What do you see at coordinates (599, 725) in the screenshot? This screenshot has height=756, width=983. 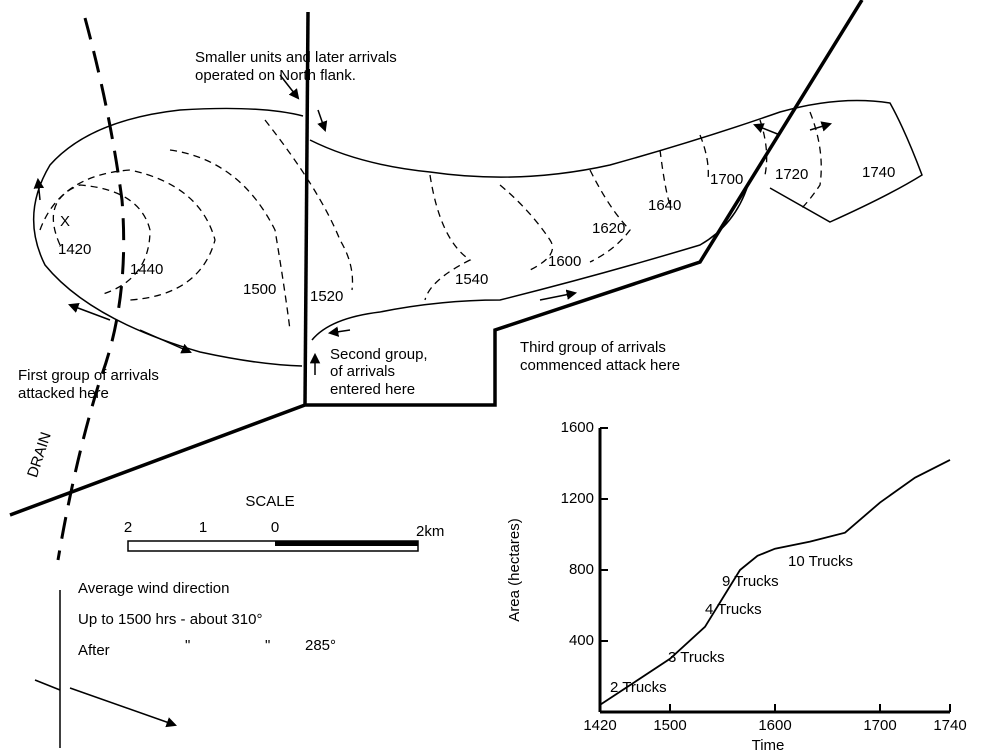 I see `x-tick-label: 1420` at bounding box center [599, 725].